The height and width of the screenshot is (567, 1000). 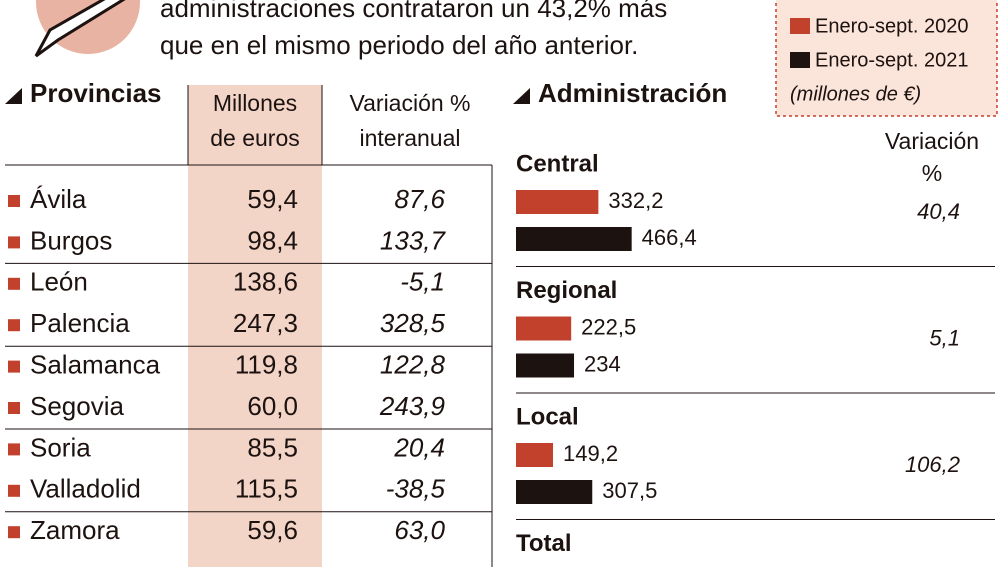 What do you see at coordinates (272, 447) in the screenshot?
I see `province-value: 85,5` at bounding box center [272, 447].